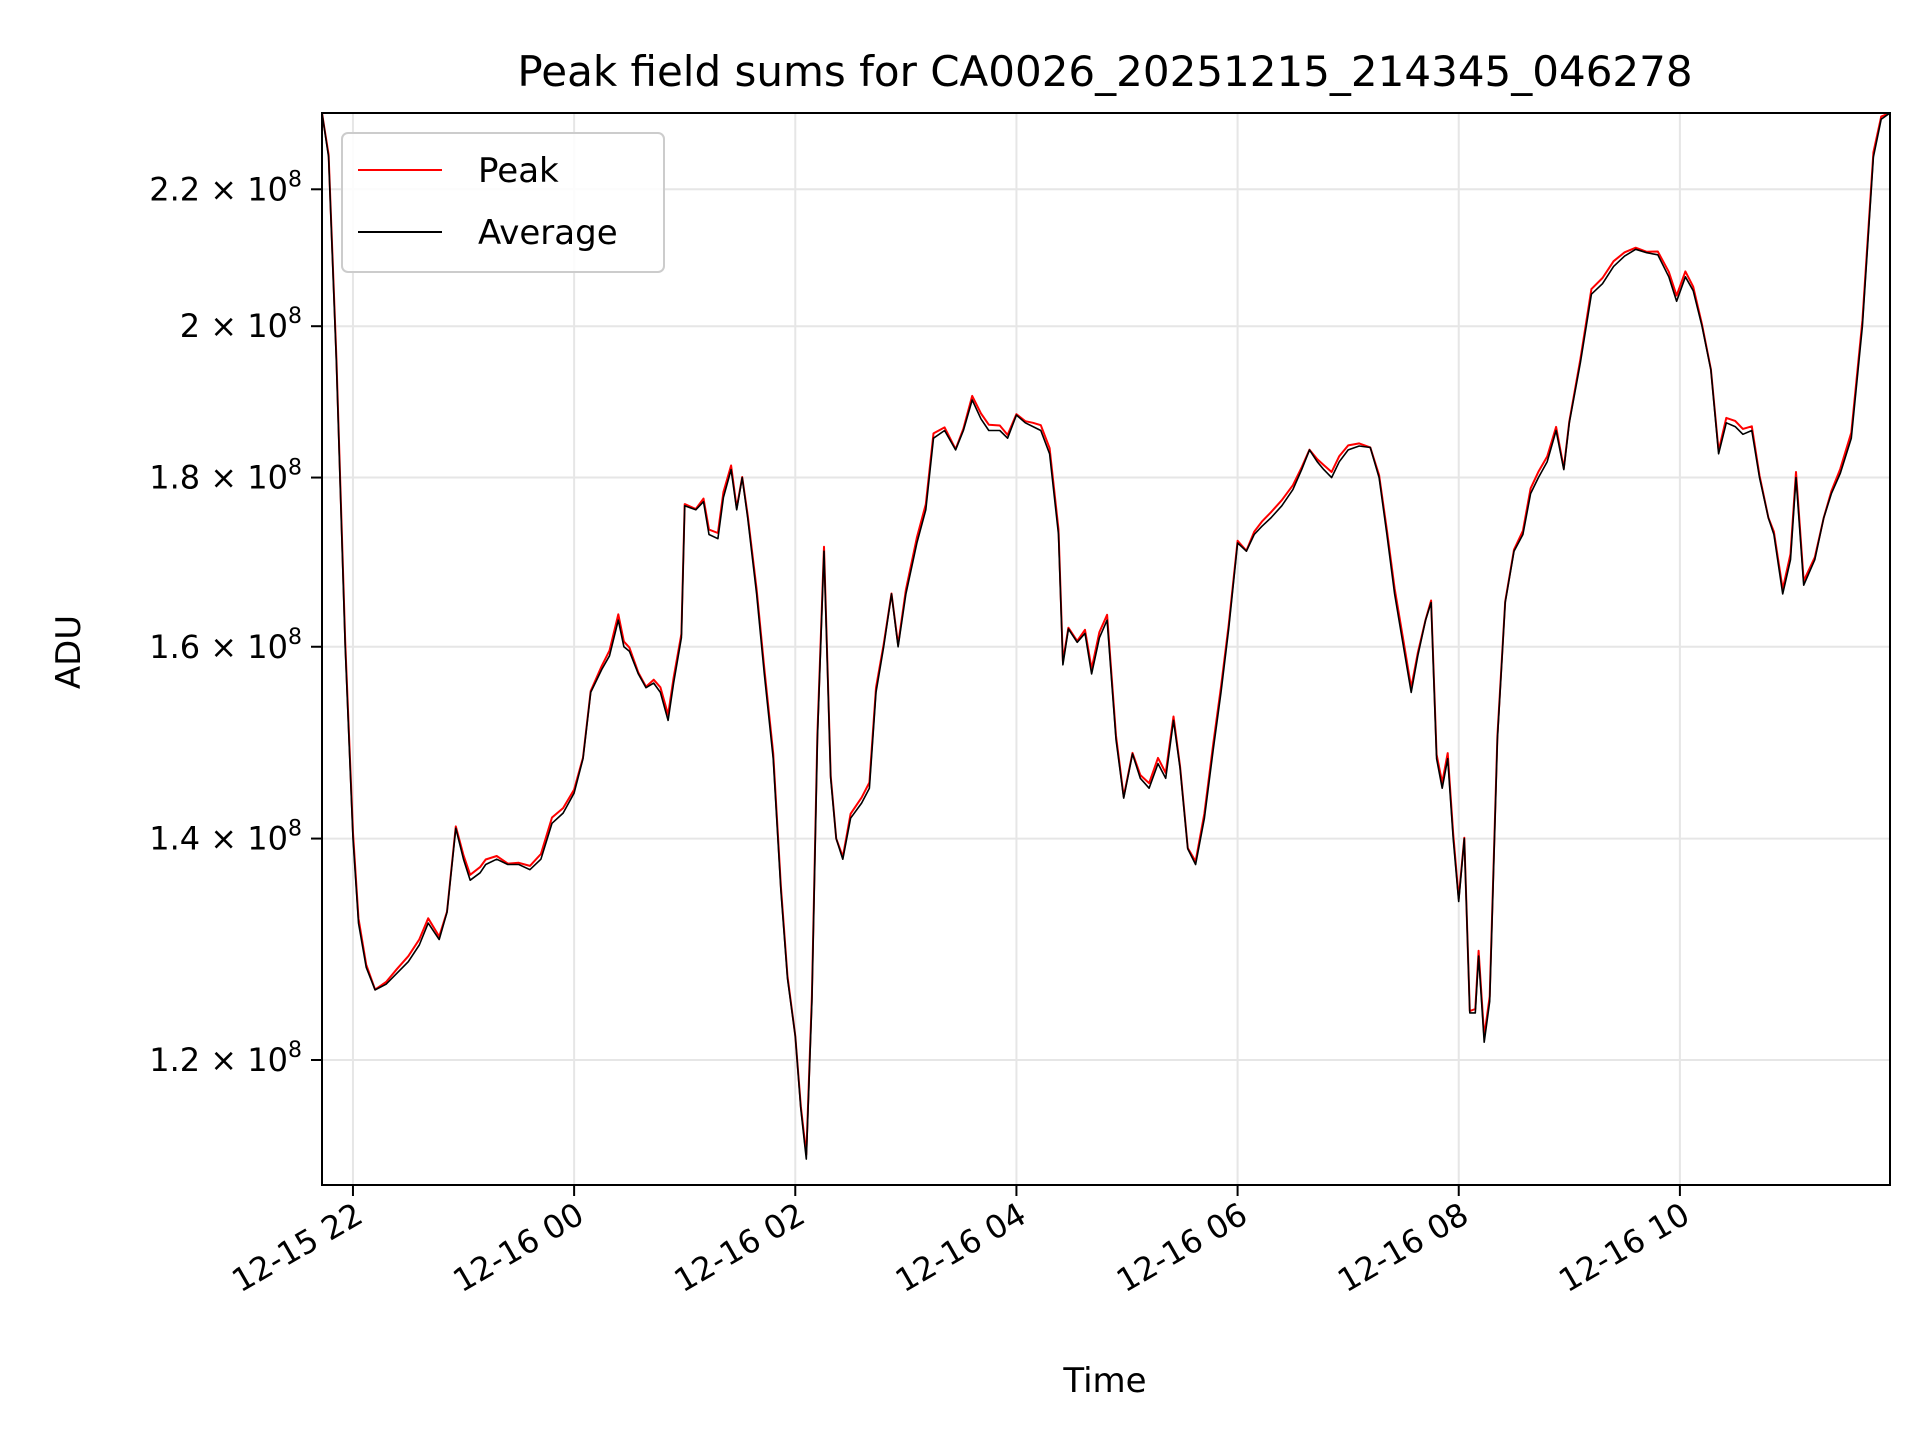  What do you see at coordinates (518, 171) in the screenshot?
I see `legend-label-peak: Peak` at bounding box center [518, 171].